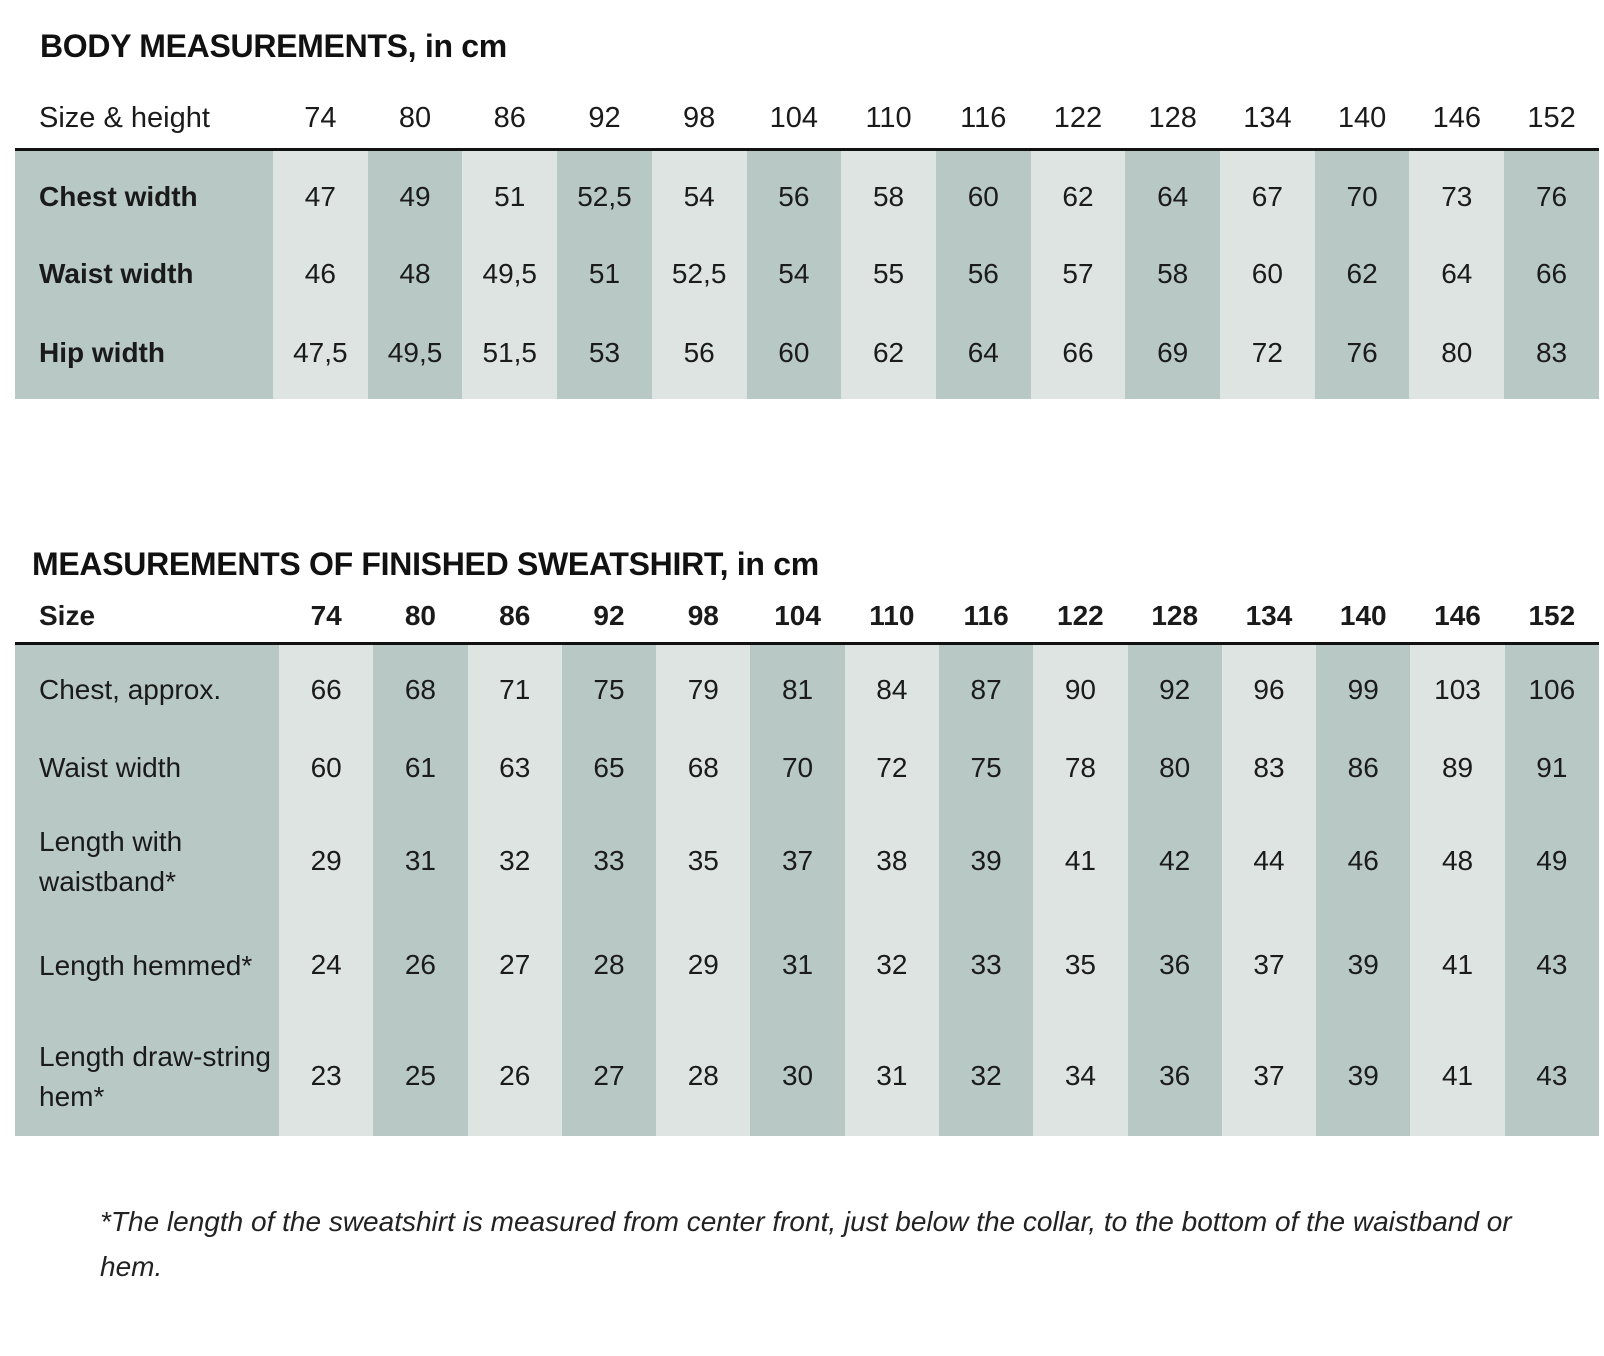 Image resolution: width=1604 pixels, height=1356 pixels. I want to click on size-column-header: 74, so click(326, 617).